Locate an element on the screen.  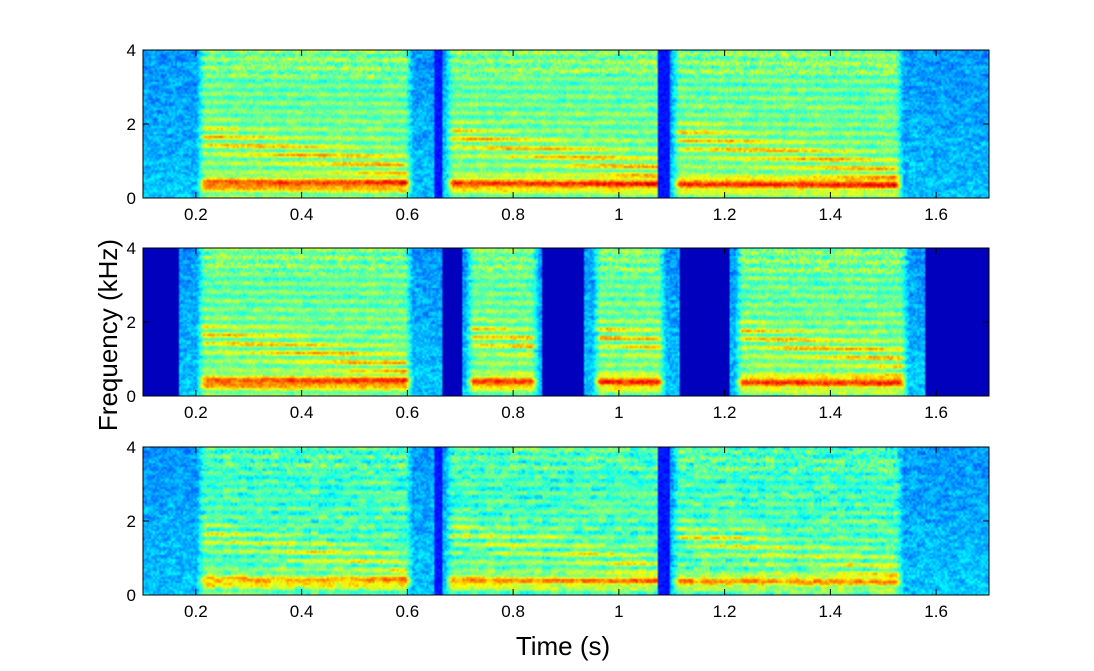
y-axis-label: Frequency (kHz) is located at coordinates (108, 335).